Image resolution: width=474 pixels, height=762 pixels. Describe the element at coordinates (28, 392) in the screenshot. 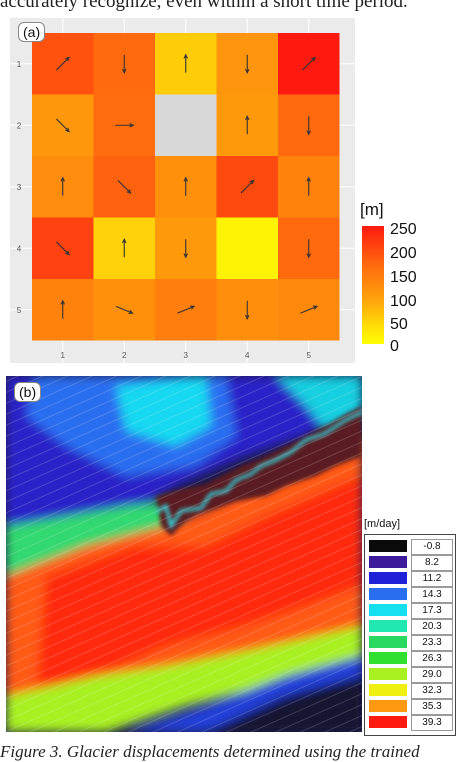

I see `panel-b-label: (b)` at that location.